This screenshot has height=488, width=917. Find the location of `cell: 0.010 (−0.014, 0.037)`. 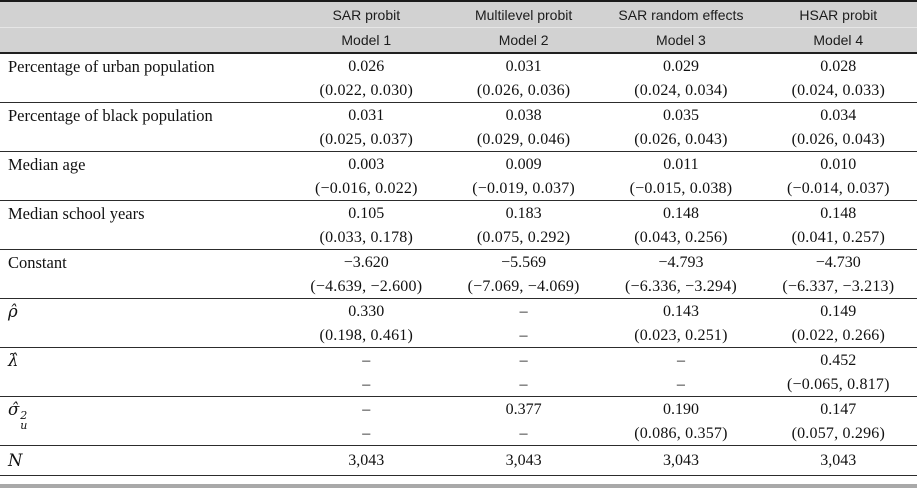

cell: 0.010 (−0.014, 0.037) is located at coordinates (838, 176).